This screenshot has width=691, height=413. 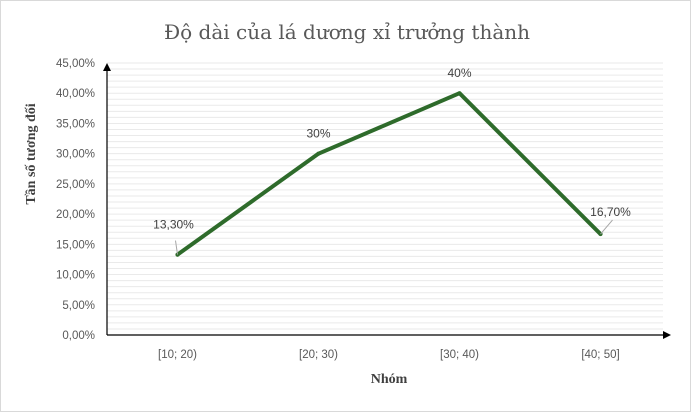 I want to click on y-axis-arrow, so click(x=107, y=67).